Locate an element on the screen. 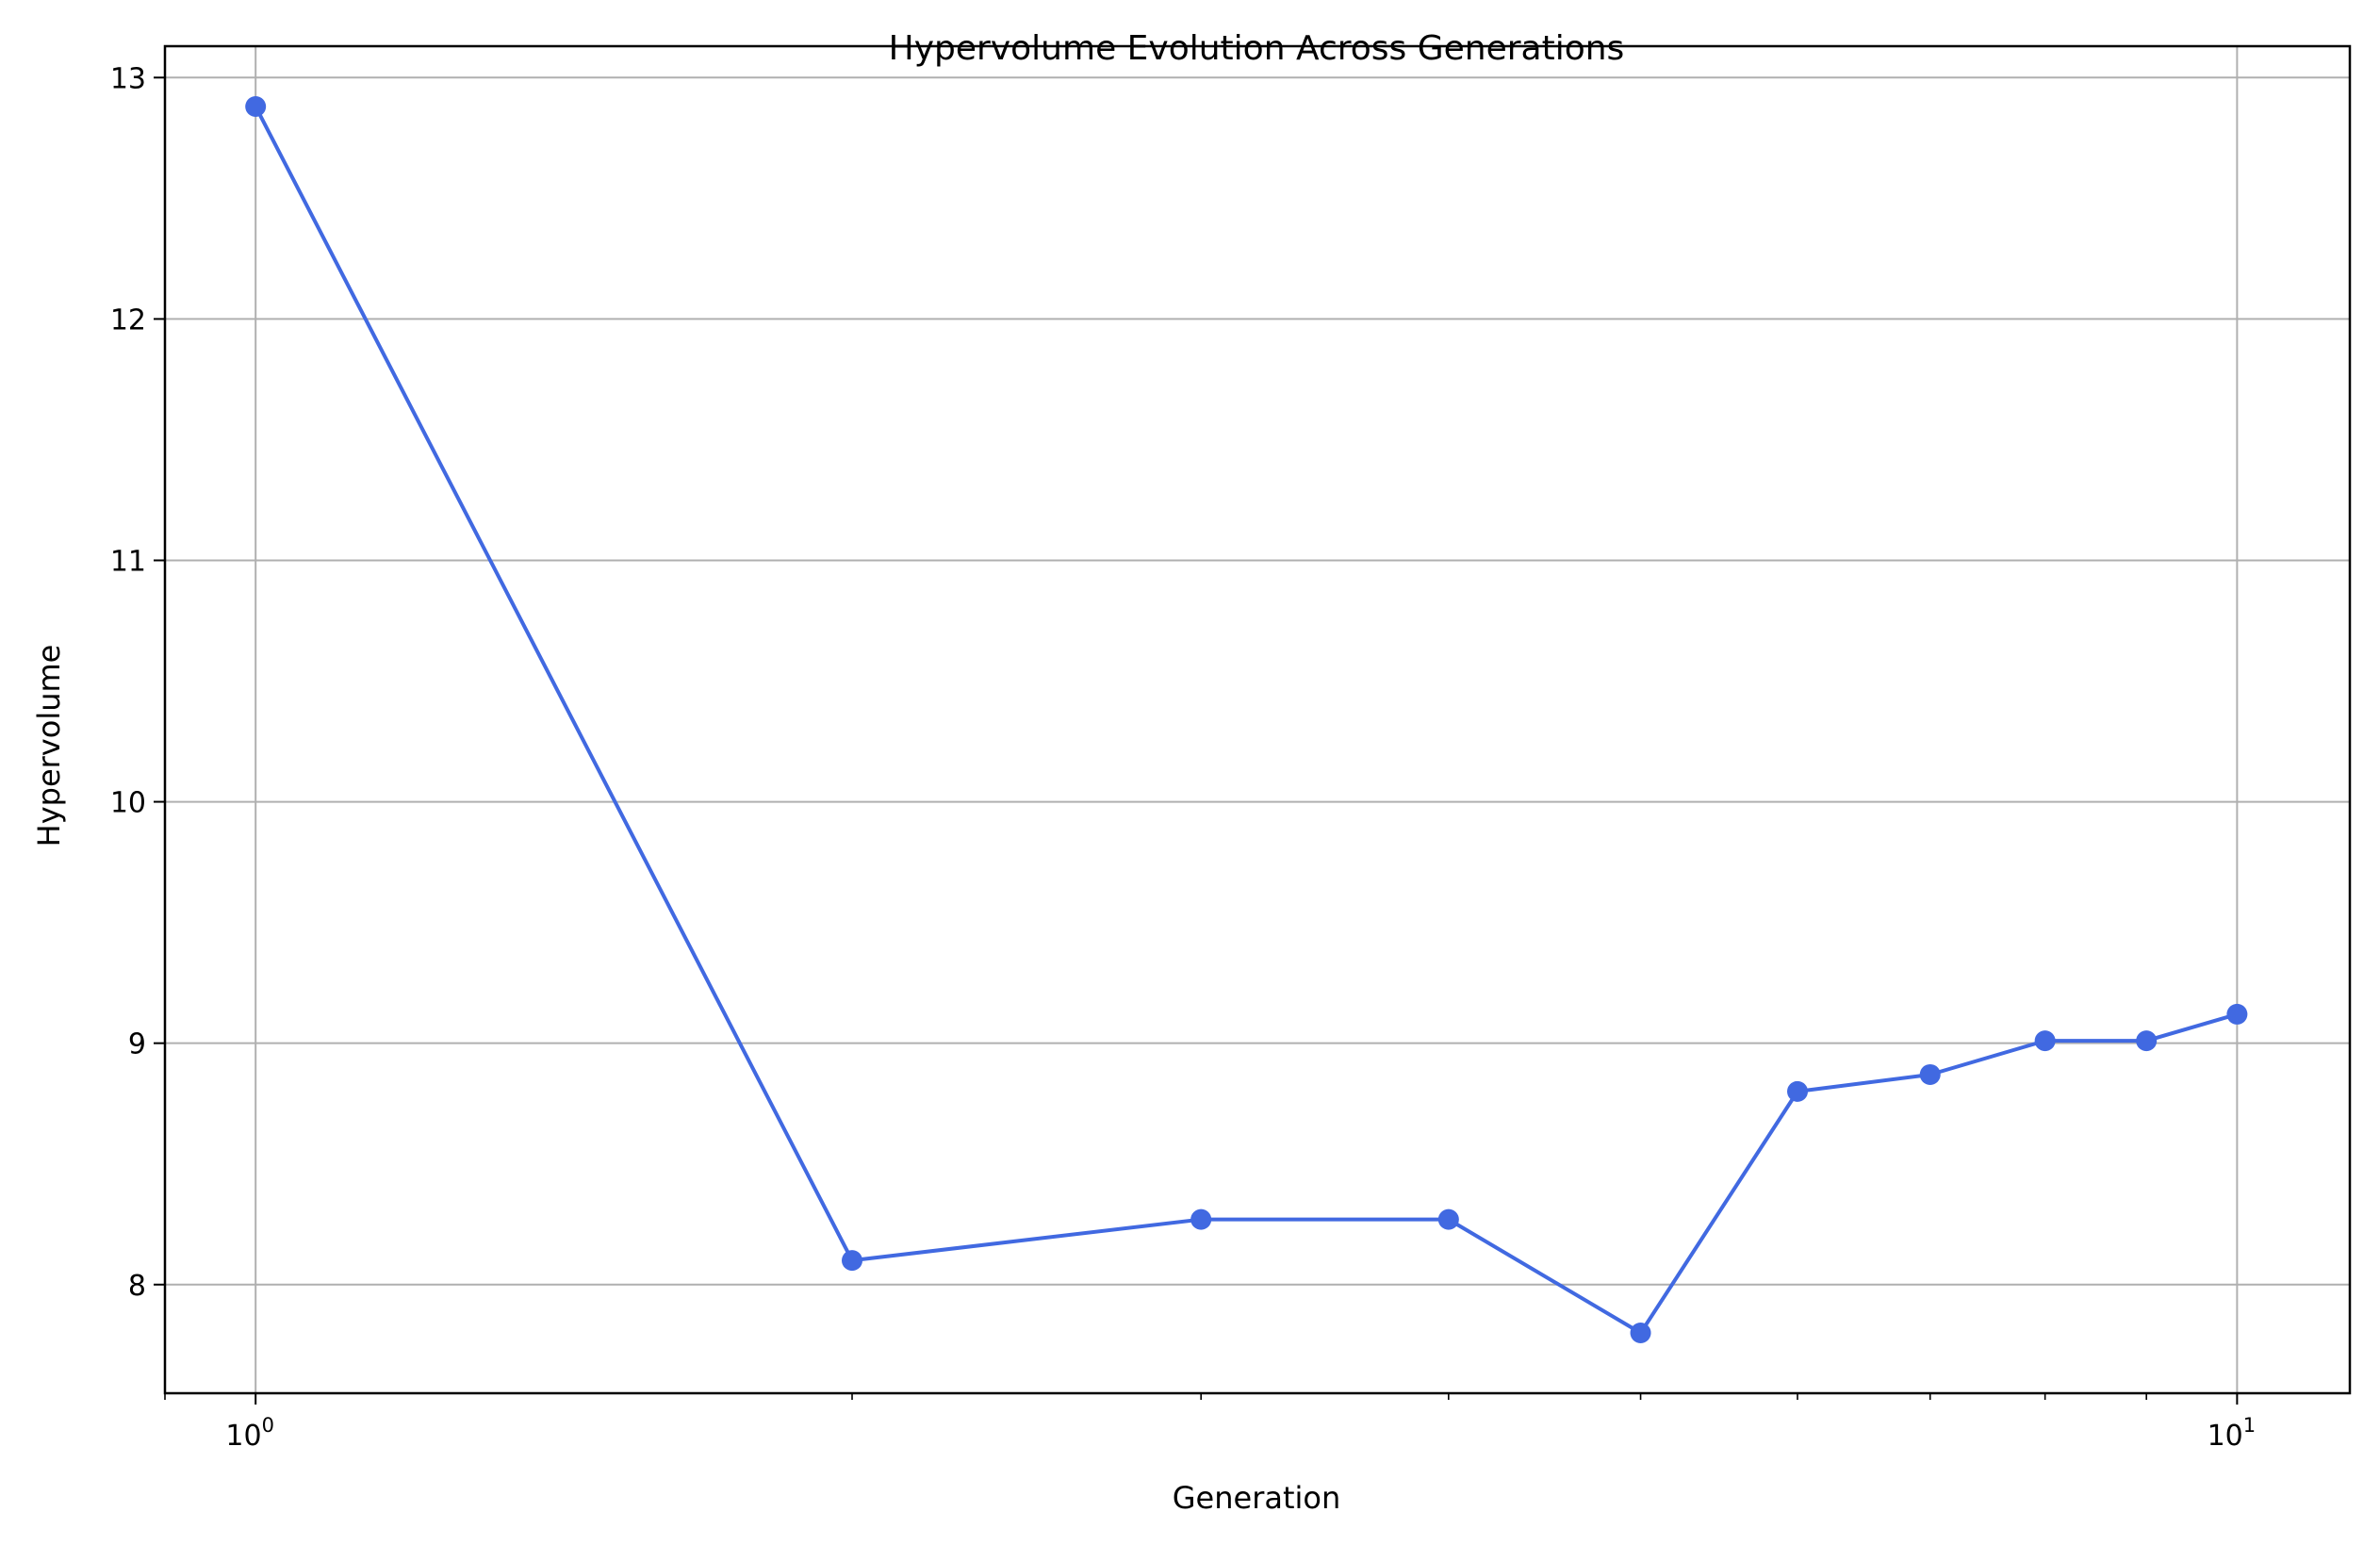 The image size is (2380, 1545). y-tick-label: 13 is located at coordinates (128, 78).